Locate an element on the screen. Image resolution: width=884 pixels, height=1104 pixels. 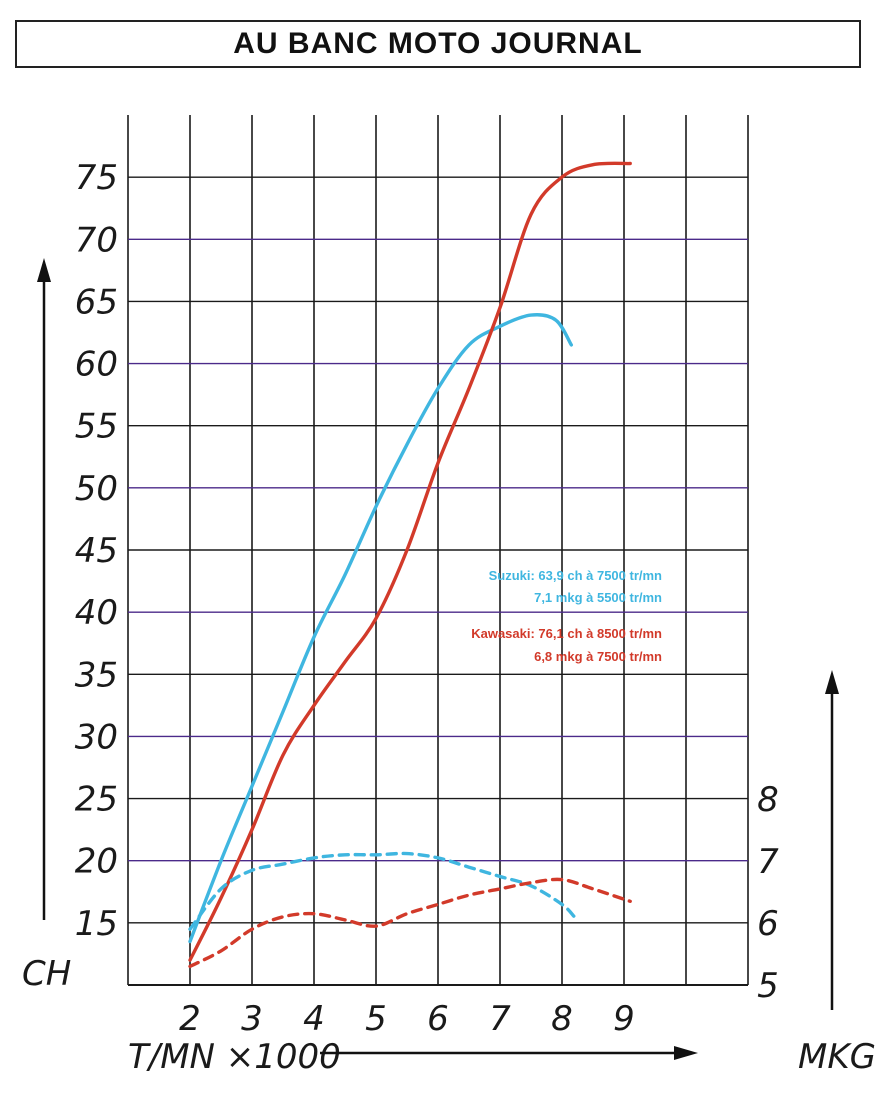
x-tick-label: 4 is located at coordinates (314, 1019).